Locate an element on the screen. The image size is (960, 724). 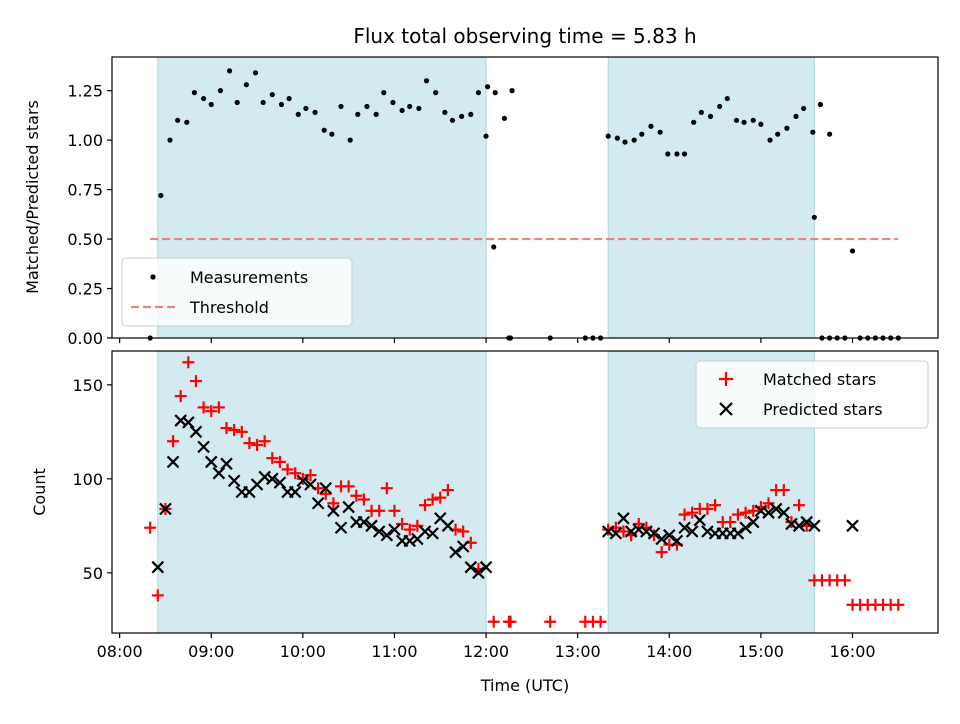
legend-matched-label: Matched stars is located at coordinates (819, 379).